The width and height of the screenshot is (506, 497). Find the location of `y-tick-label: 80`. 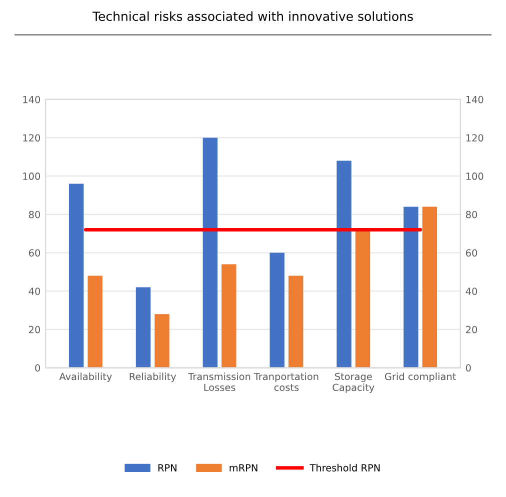

y-tick-label: 80 is located at coordinates (34, 214).